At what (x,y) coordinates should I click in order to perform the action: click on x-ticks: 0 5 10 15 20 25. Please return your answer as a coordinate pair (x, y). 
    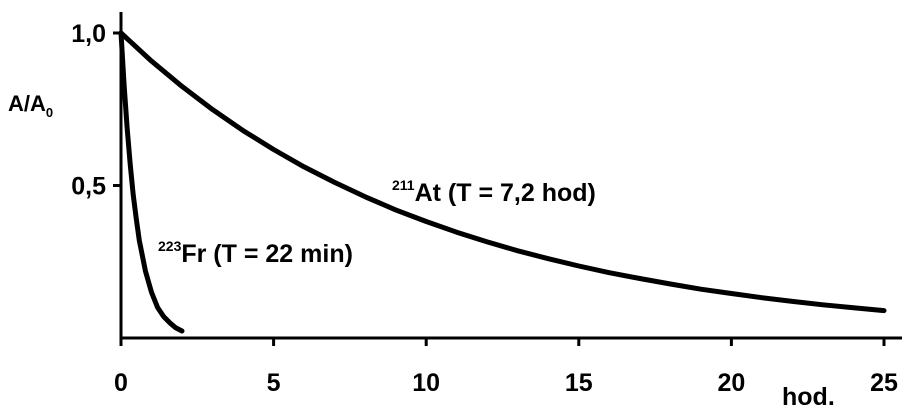
    Looking at the image, I should click on (506, 367).